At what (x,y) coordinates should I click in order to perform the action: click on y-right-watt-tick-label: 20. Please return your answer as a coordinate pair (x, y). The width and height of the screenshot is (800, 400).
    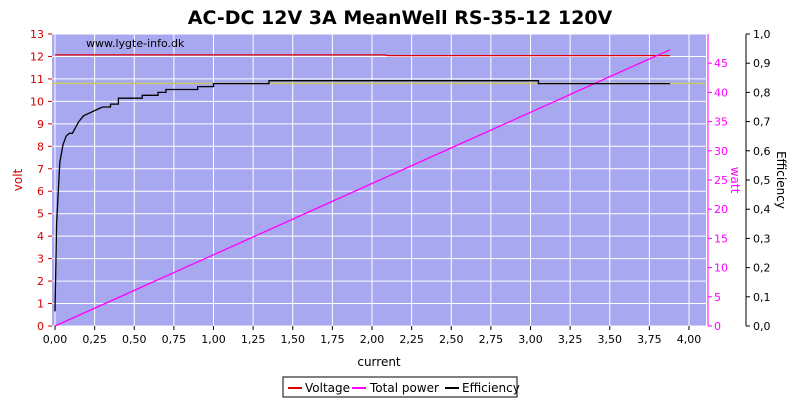
    Looking at the image, I should click on (721, 209).